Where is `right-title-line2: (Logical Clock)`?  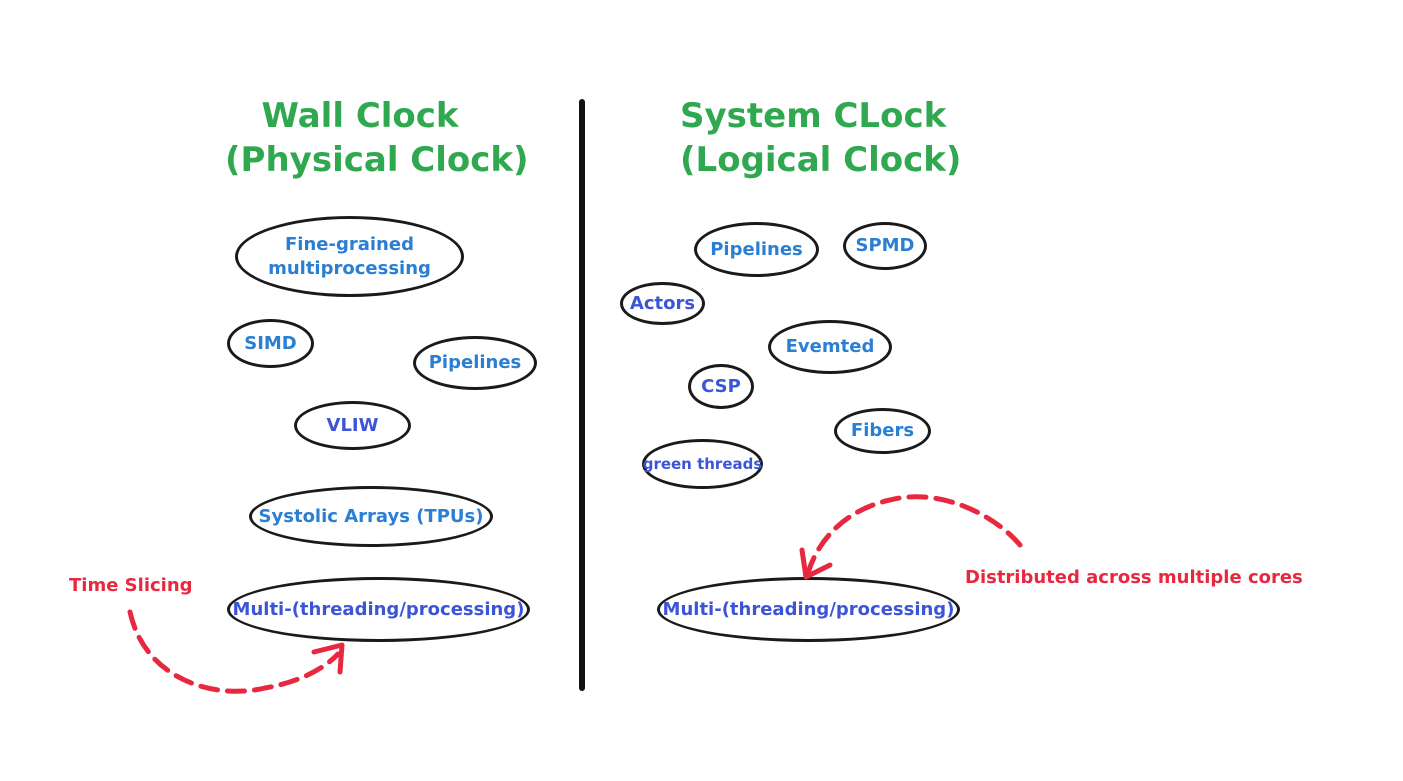 right-title-line2: (Logical Clock) is located at coordinates (821, 160).